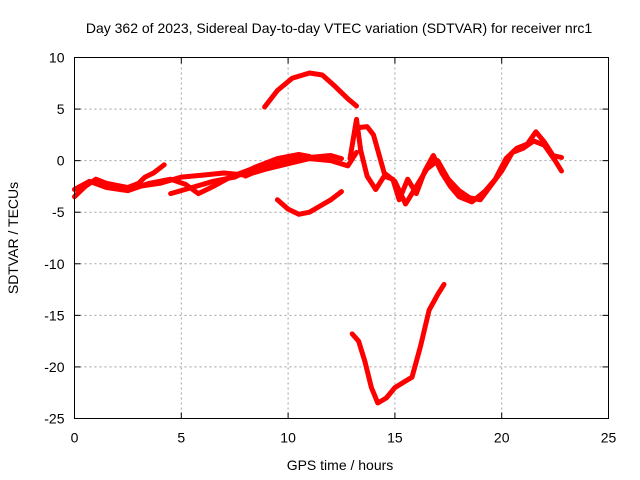  Describe the element at coordinates (240, 174) in the screenshot. I see `series-track-d` at that location.